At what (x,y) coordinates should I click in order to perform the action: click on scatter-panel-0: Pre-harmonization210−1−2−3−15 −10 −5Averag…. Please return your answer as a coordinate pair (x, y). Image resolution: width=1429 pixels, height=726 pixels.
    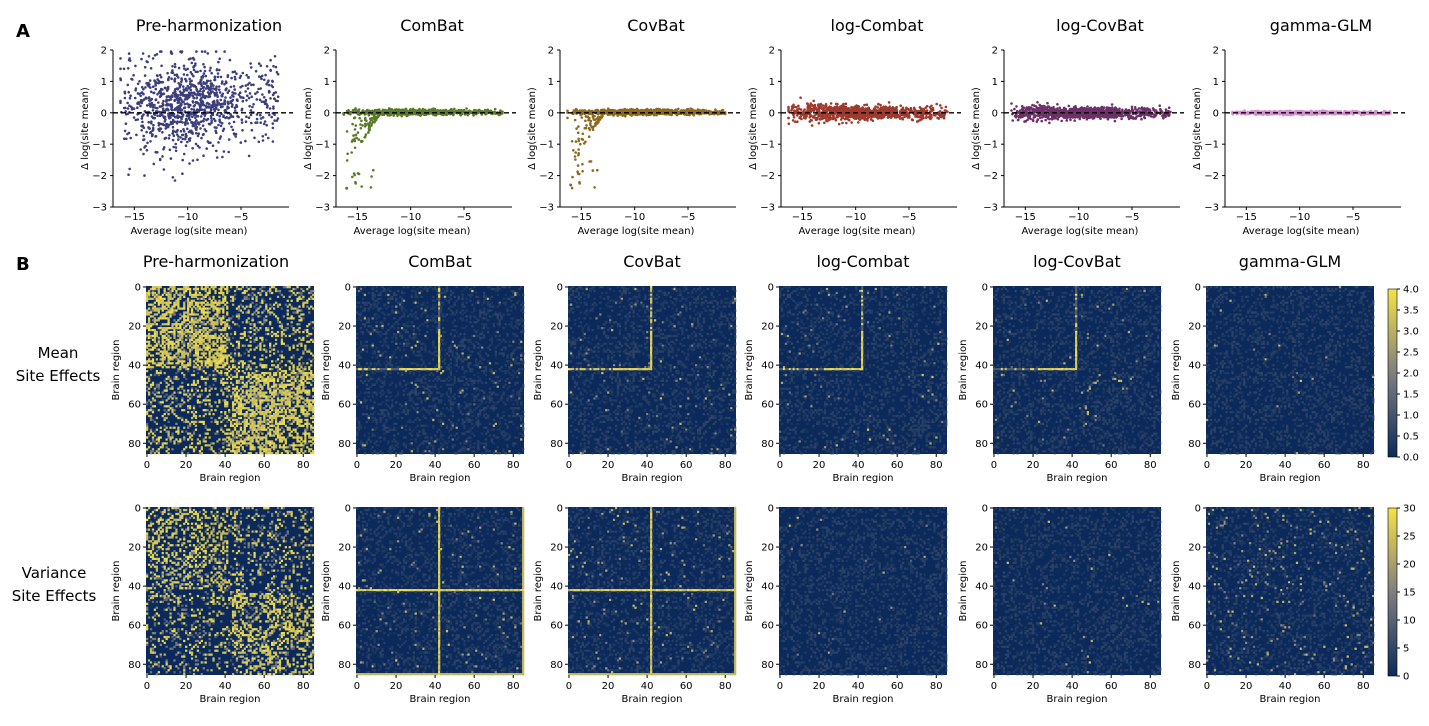
    Looking at the image, I should click on (186, 126).